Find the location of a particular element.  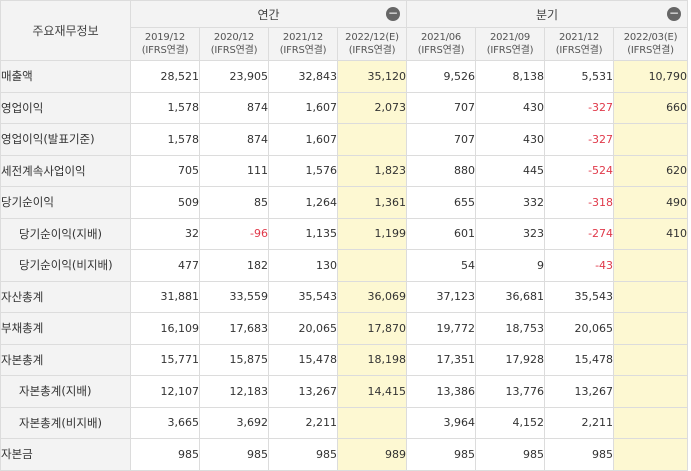

value-cell: 601 is located at coordinates (441, 233).